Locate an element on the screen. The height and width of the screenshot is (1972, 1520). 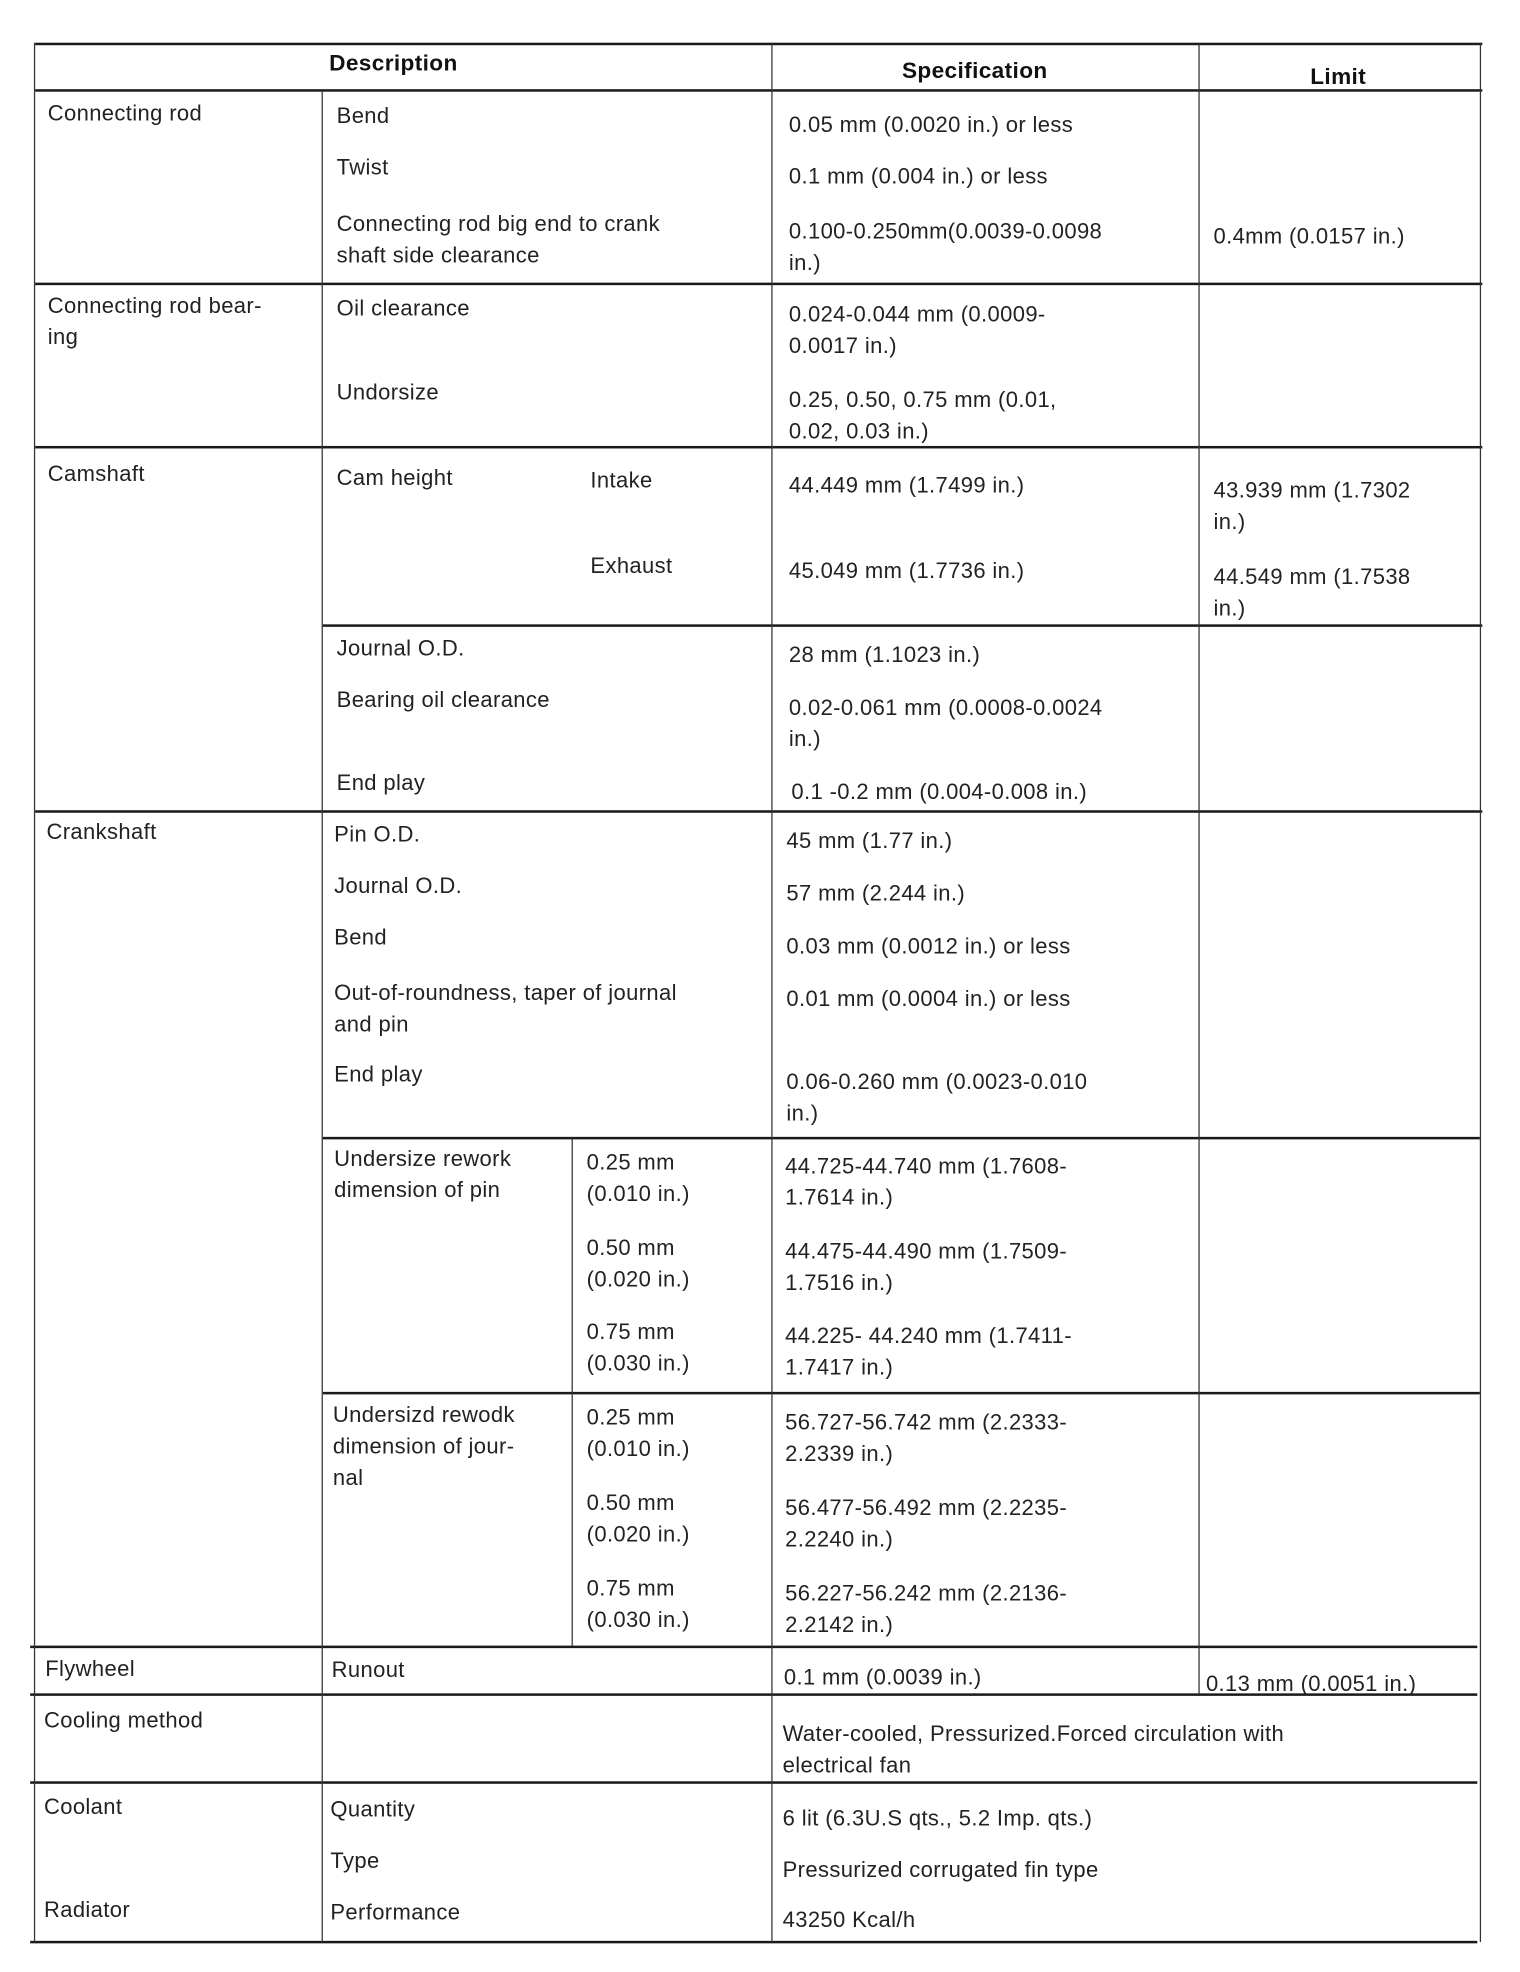
spec-value: 0.02-0.061 mm (0.0008-0.0024 in.) is located at coordinates (945, 723).